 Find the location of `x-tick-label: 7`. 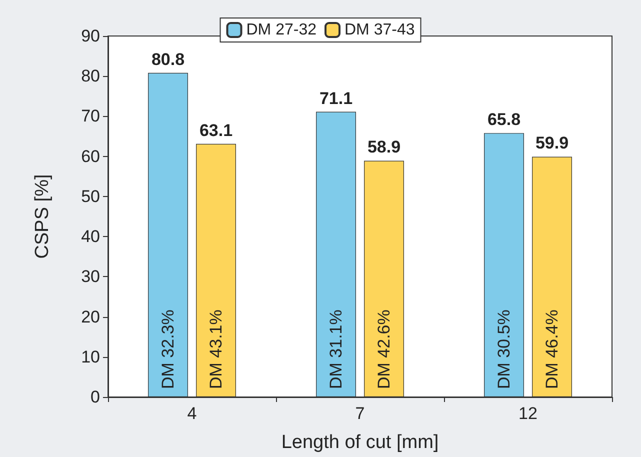

x-tick-label: 7 is located at coordinates (360, 413).